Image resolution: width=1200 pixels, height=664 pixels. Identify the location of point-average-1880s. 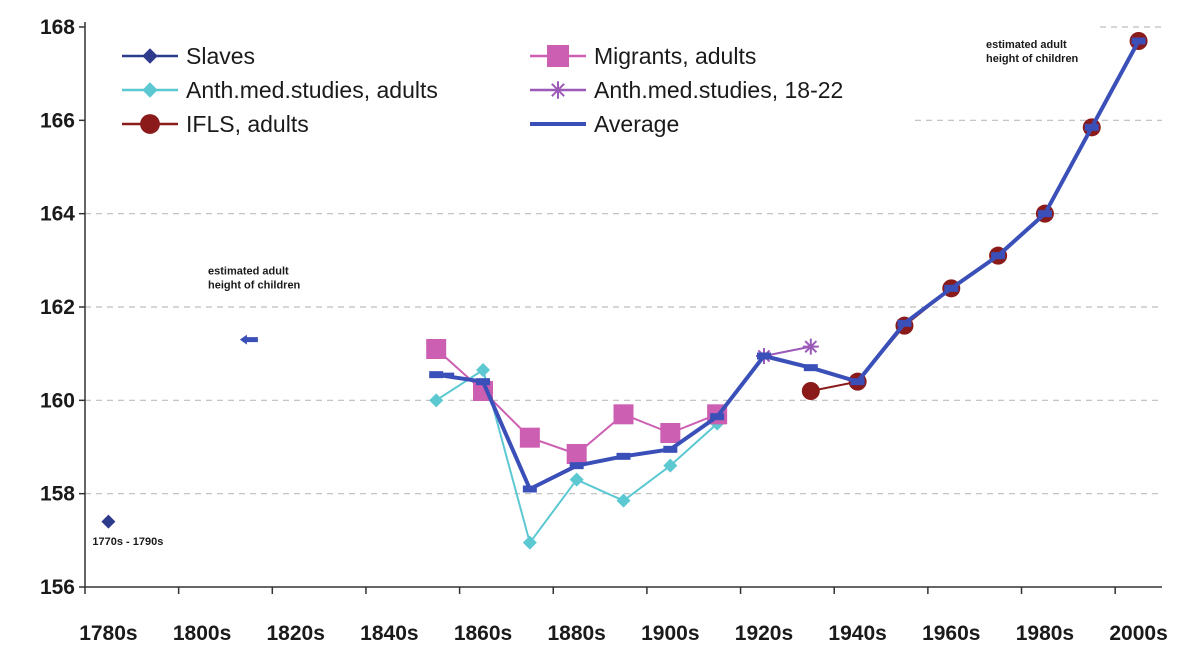
(576, 466).